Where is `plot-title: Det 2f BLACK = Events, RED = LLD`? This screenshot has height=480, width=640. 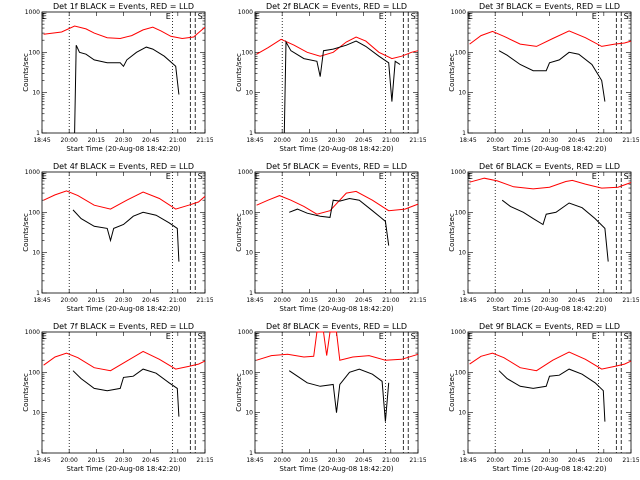 plot-title: Det 2f BLACK = Events, RED = LLD is located at coordinates (336, 6).